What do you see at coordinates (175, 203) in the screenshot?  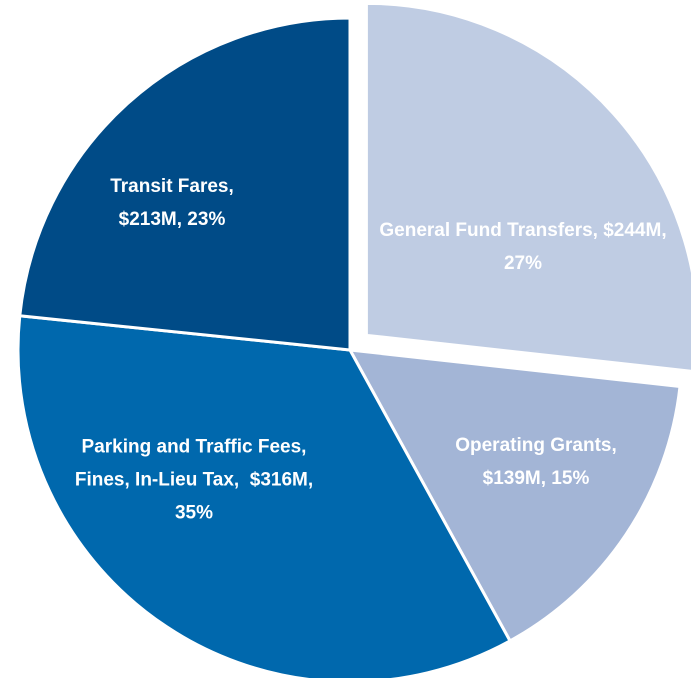 I see `slice-label: Transit Fares, $213M, 23%` at bounding box center [175, 203].